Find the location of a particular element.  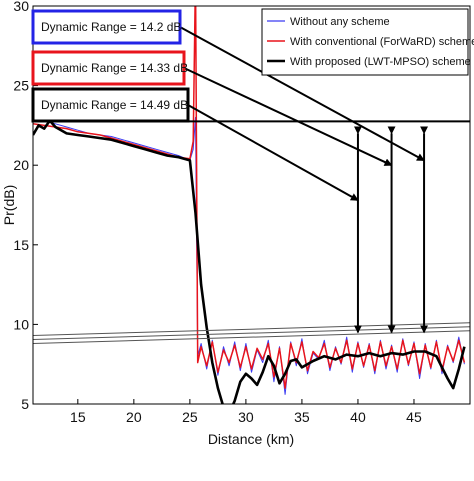

annotation-box-black: Dynamic Range = 14.49 dB is located at coordinates (110, 105).